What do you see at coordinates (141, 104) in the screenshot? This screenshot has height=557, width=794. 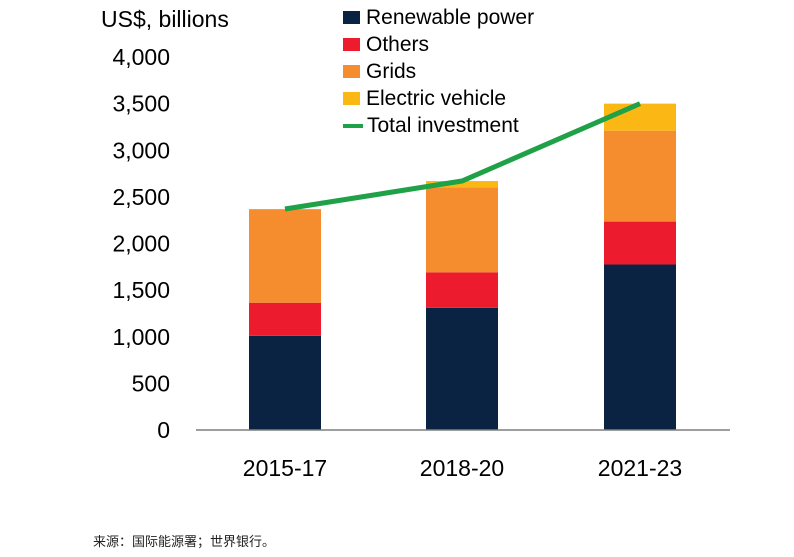 I see `y-tick-label: 3,500` at bounding box center [141, 104].